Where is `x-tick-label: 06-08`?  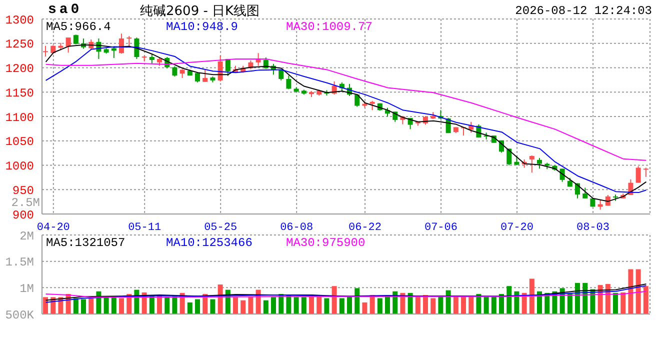 x-tick-label: 06-08 is located at coordinates (297, 228).